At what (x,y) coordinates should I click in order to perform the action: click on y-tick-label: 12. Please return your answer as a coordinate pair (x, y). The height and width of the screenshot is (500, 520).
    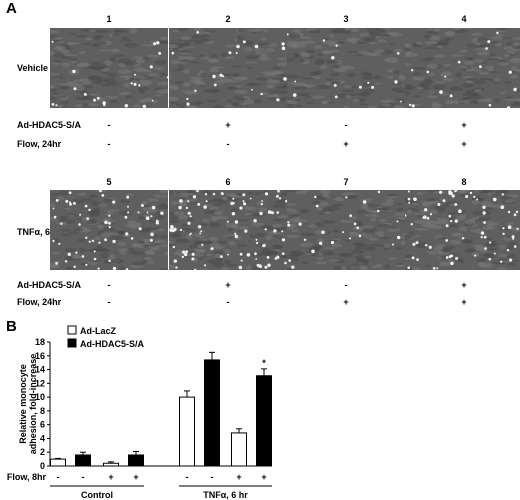
    Looking at the image, I should click on (40, 383).